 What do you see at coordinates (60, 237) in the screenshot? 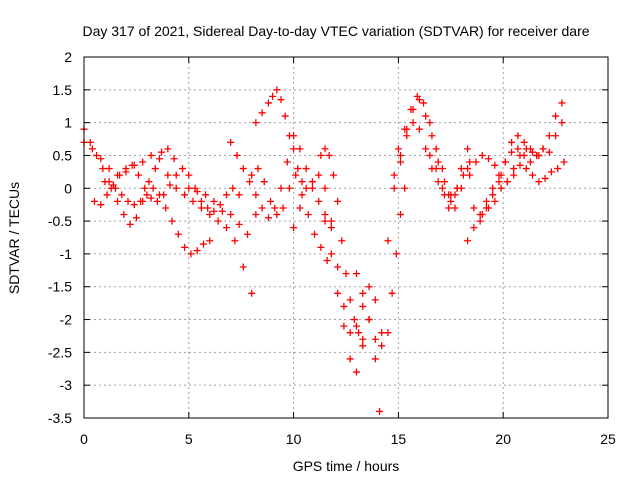
I see `y-tick-labels: 2 1.5 1 0.5 0 -0.5 -1 -1.5 -2 -2.5 -3 -3.5` at bounding box center [60, 237].